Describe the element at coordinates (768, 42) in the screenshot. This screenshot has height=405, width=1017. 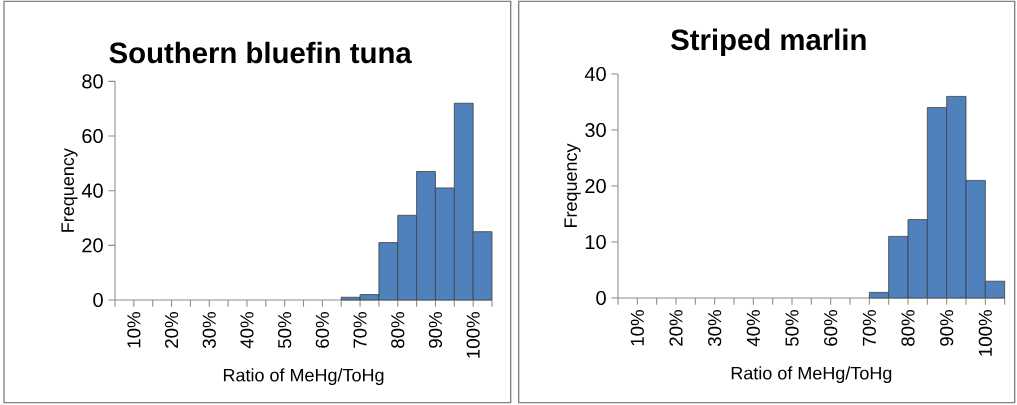
I see `chart-title: Striped marlin` at that location.